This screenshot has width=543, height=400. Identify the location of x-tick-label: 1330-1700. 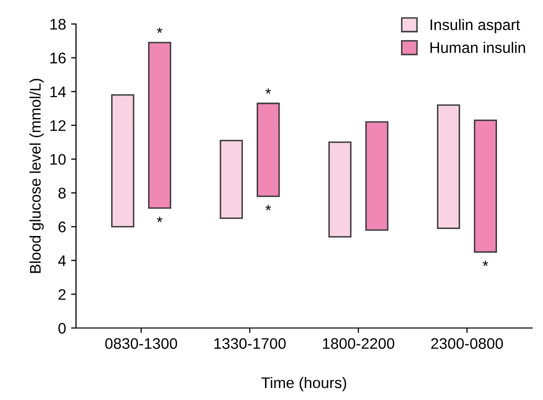
(250, 343).